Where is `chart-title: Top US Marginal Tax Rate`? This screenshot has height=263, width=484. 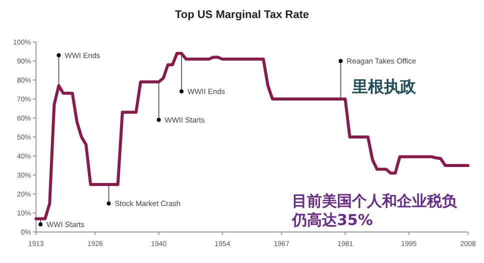 chart-title: Top US Marginal Tax Rate is located at coordinates (242, 15).